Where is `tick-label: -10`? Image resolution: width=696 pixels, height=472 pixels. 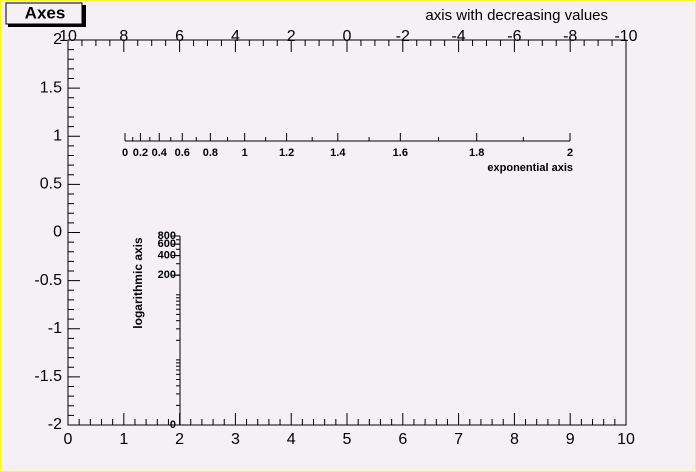
tick-label: -10 is located at coordinates (625, 36).